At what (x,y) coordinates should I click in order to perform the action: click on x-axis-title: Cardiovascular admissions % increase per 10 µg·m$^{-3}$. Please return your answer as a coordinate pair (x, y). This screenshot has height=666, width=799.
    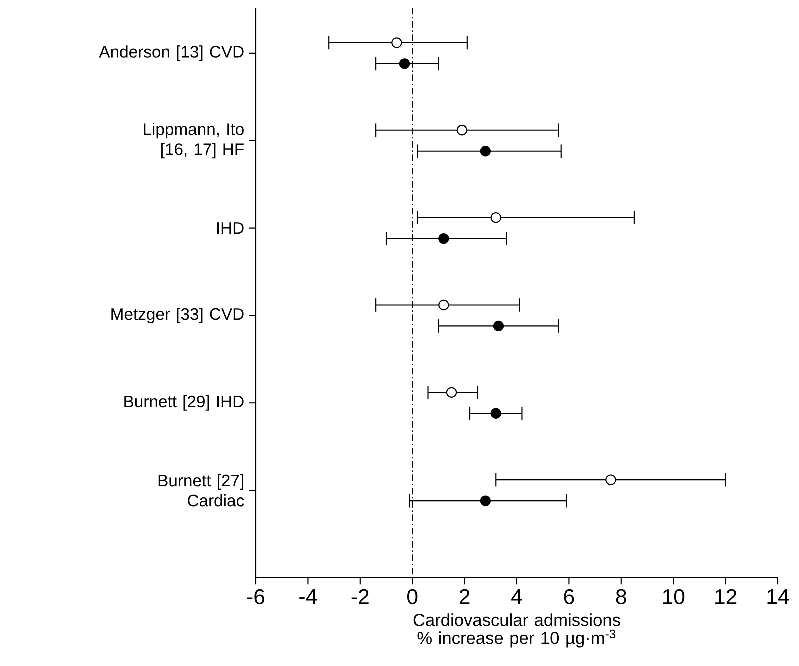
    Looking at the image, I should click on (517, 631).